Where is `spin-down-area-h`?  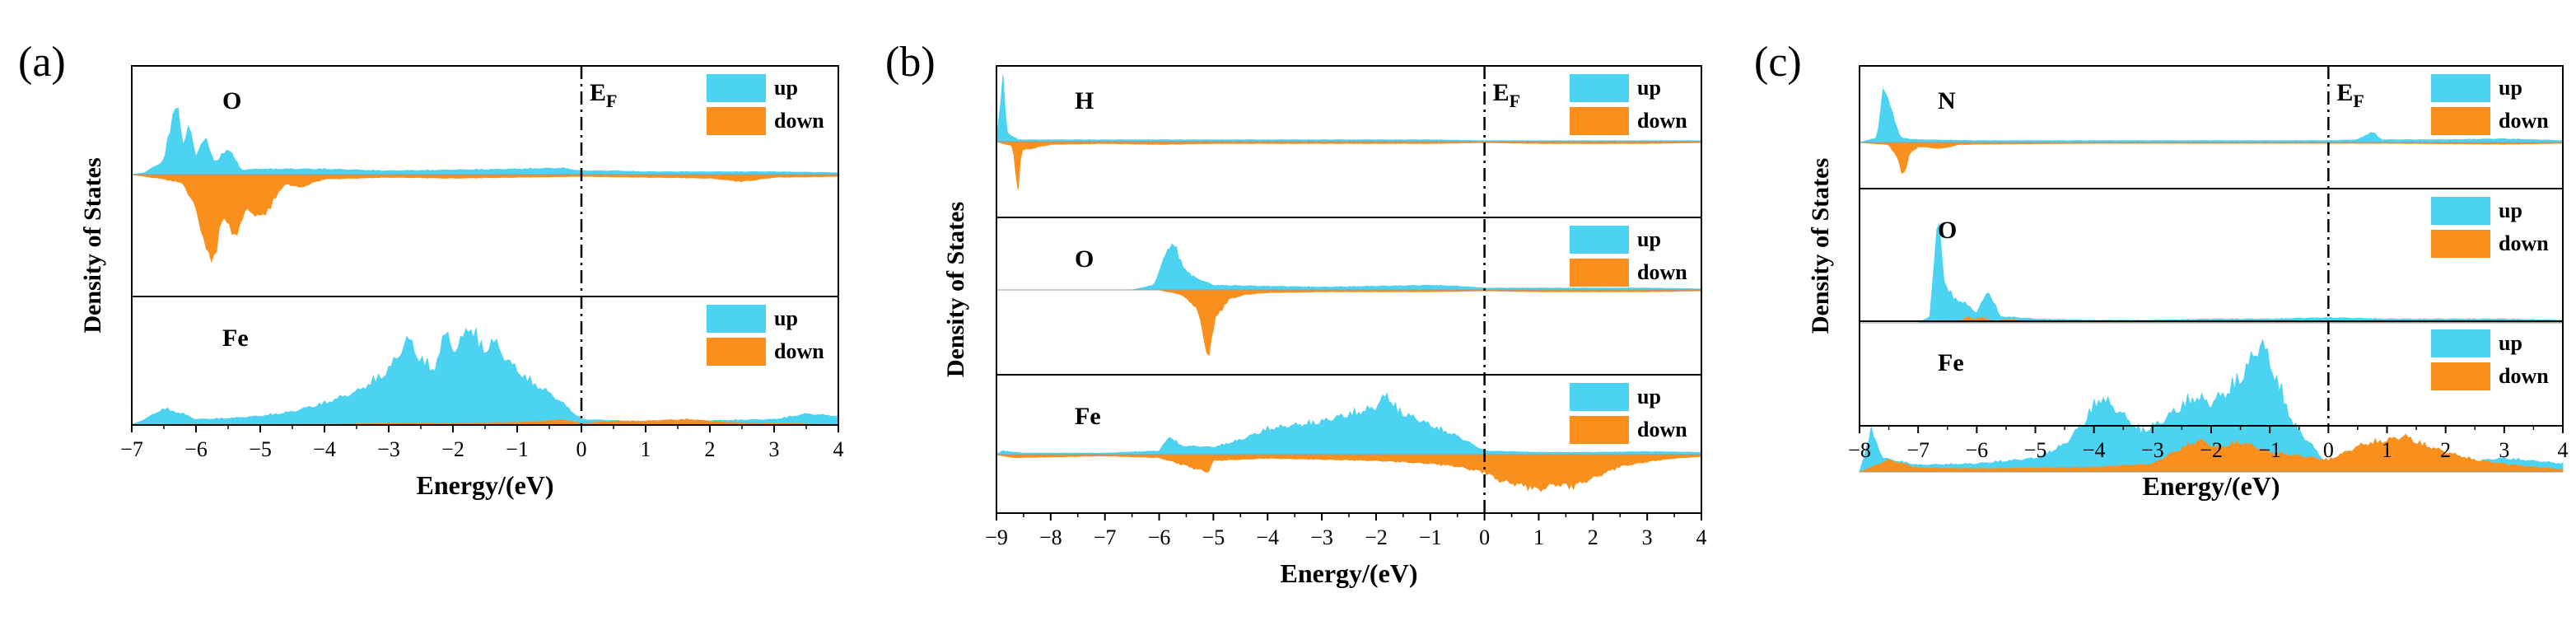
spin-down-area-h is located at coordinates (1349, 165).